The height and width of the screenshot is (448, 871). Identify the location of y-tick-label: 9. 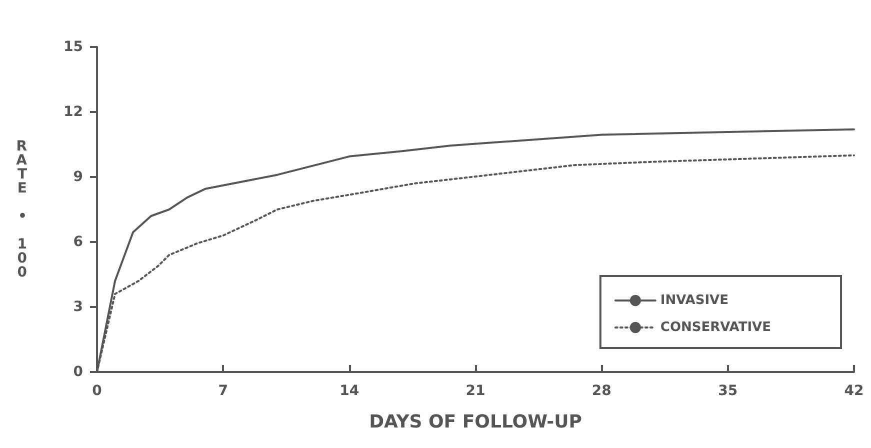
(78, 177).